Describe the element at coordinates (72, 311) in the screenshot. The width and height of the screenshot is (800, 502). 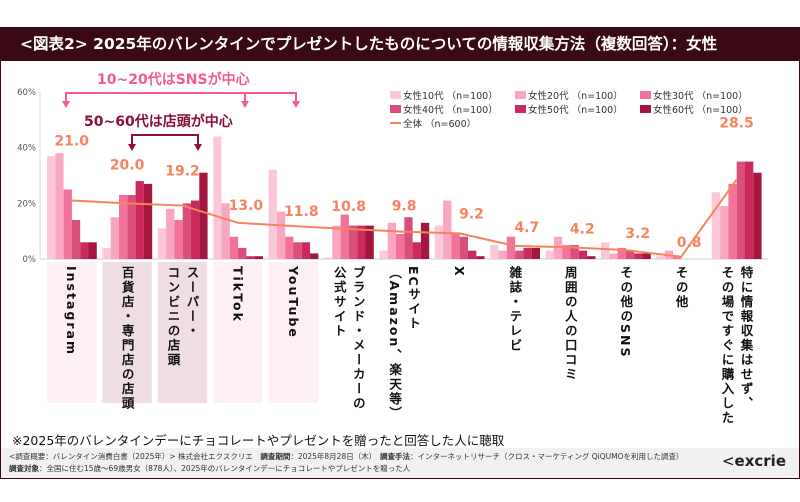
I see `category-label-text: Instagram` at that location.